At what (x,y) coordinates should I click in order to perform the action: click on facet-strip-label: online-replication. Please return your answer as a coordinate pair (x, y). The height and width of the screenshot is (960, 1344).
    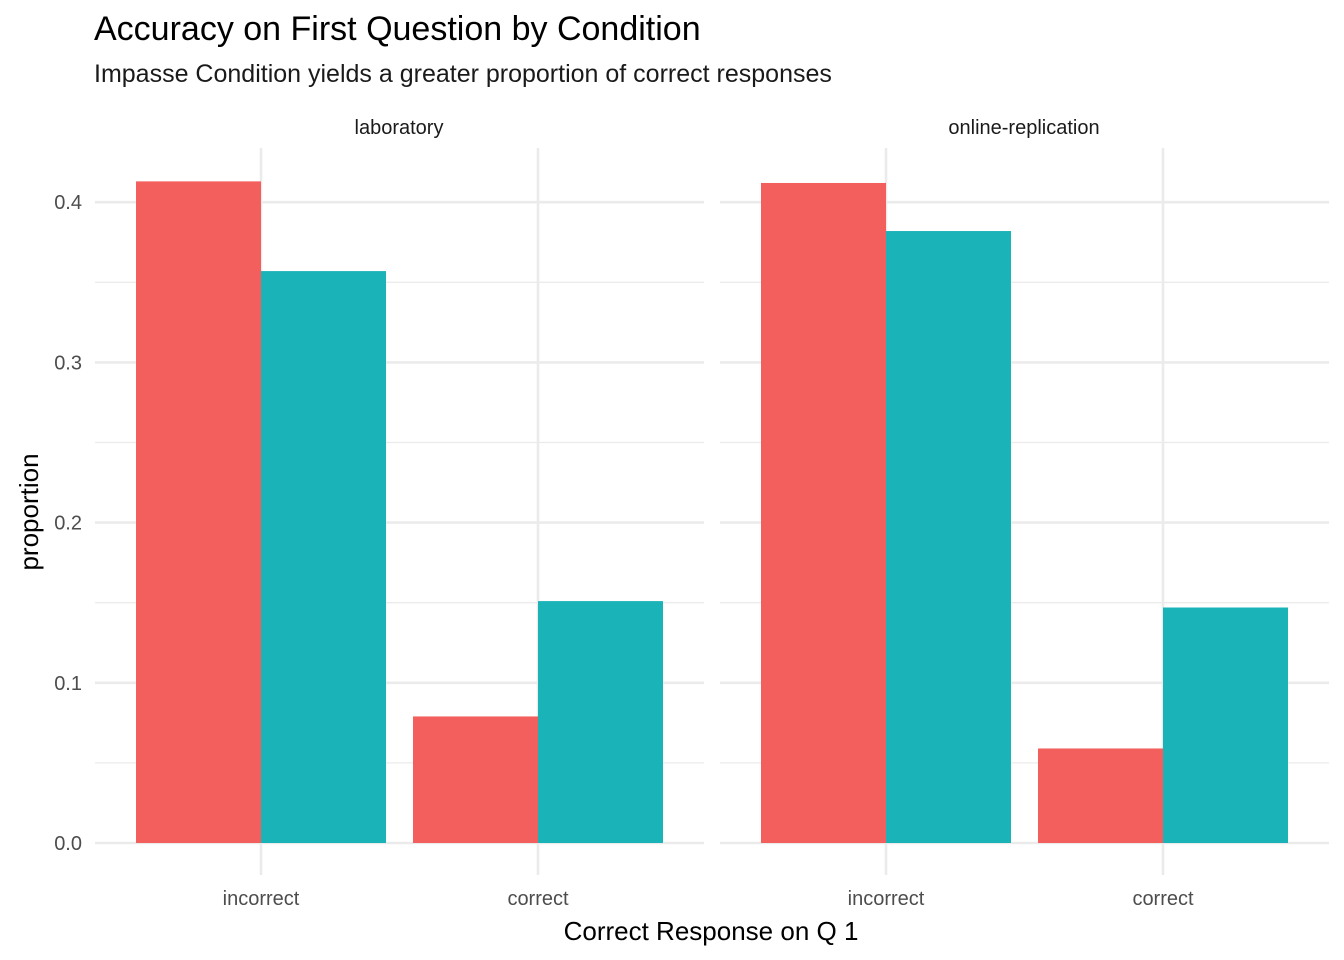
    Looking at the image, I should click on (1023, 128).